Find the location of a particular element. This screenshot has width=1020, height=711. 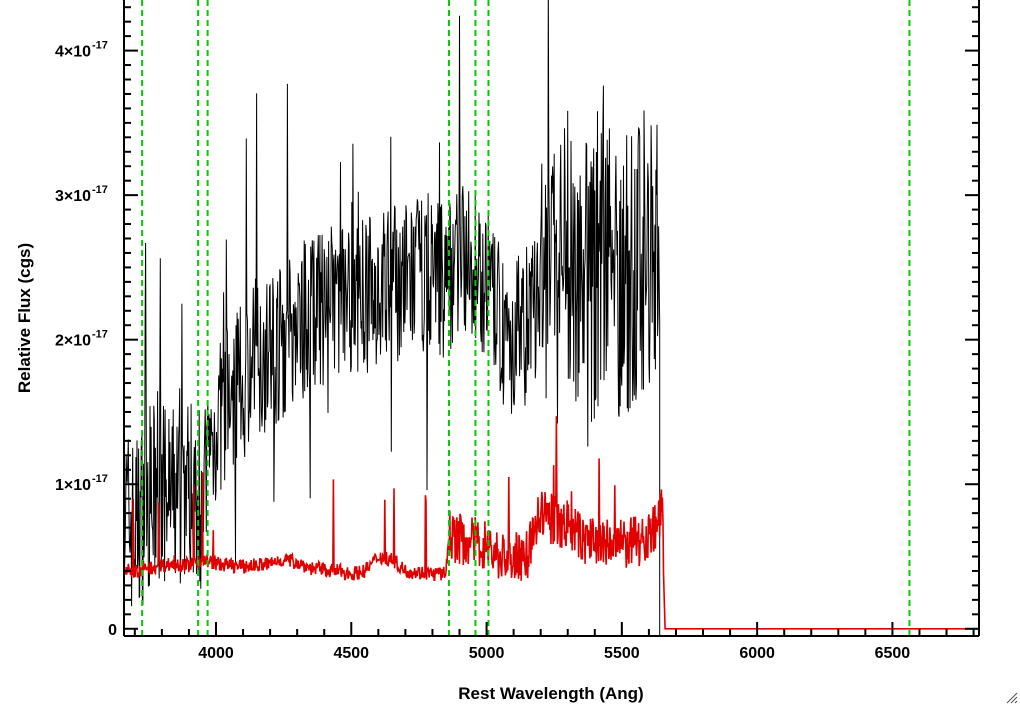

y-tick-label: 2×10 is located at coordinates (73, 341).